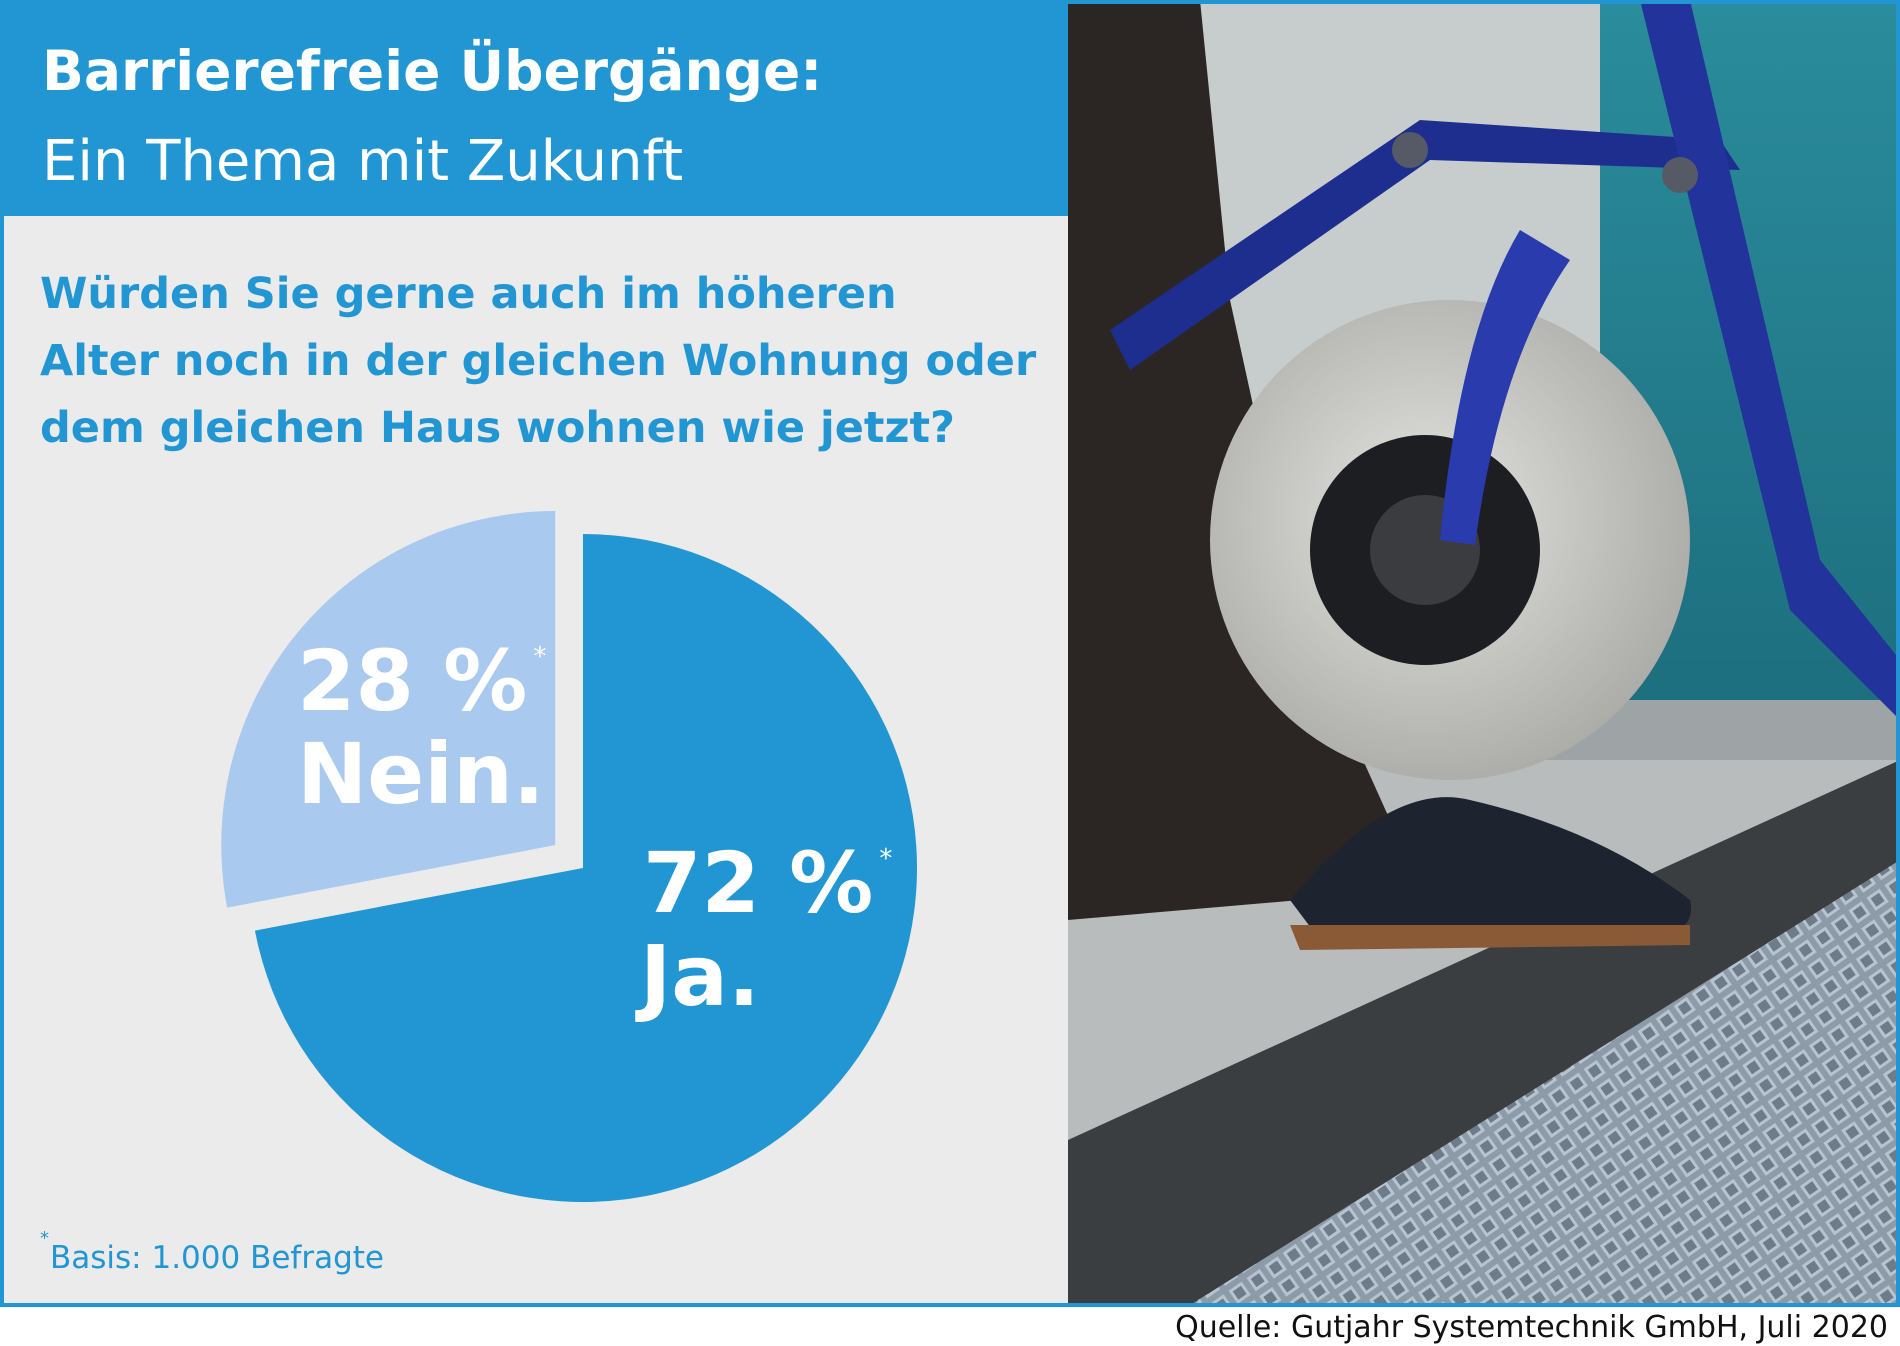  I want to click on question-line: Alter noch in der gleichen Wohnung oder, so click(538, 361).